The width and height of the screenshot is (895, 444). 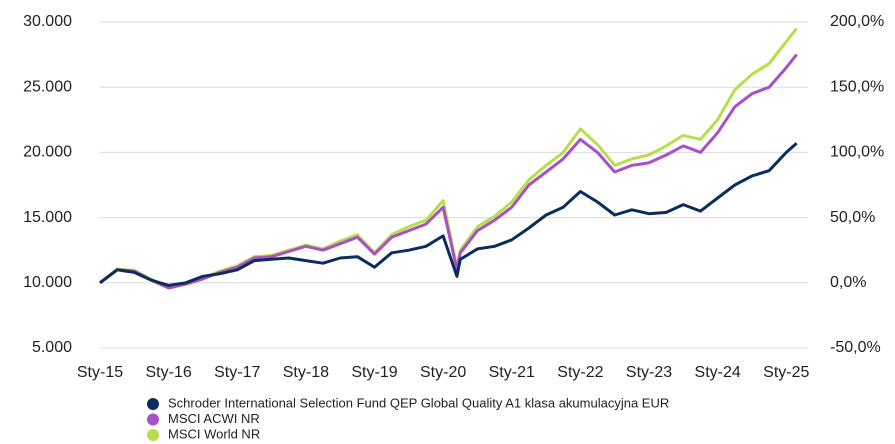 I want to click on y2-tick-label: 200,0%, so click(x=857, y=21).